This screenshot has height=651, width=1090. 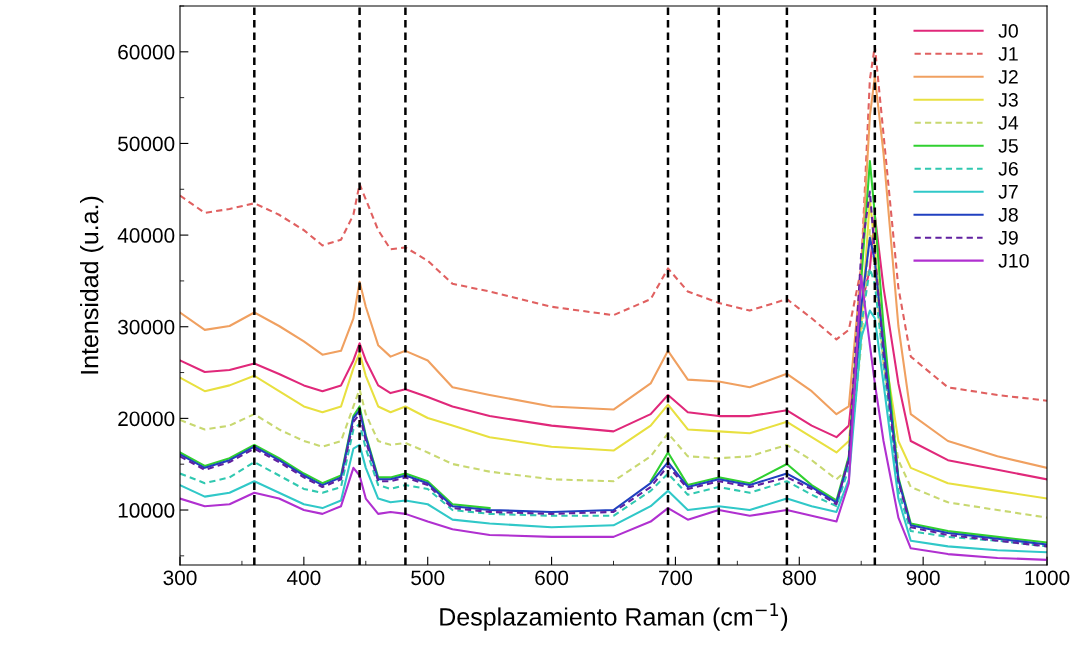 What do you see at coordinates (146, 144) in the screenshot?
I see `y-tick-label: 50000` at bounding box center [146, 144].